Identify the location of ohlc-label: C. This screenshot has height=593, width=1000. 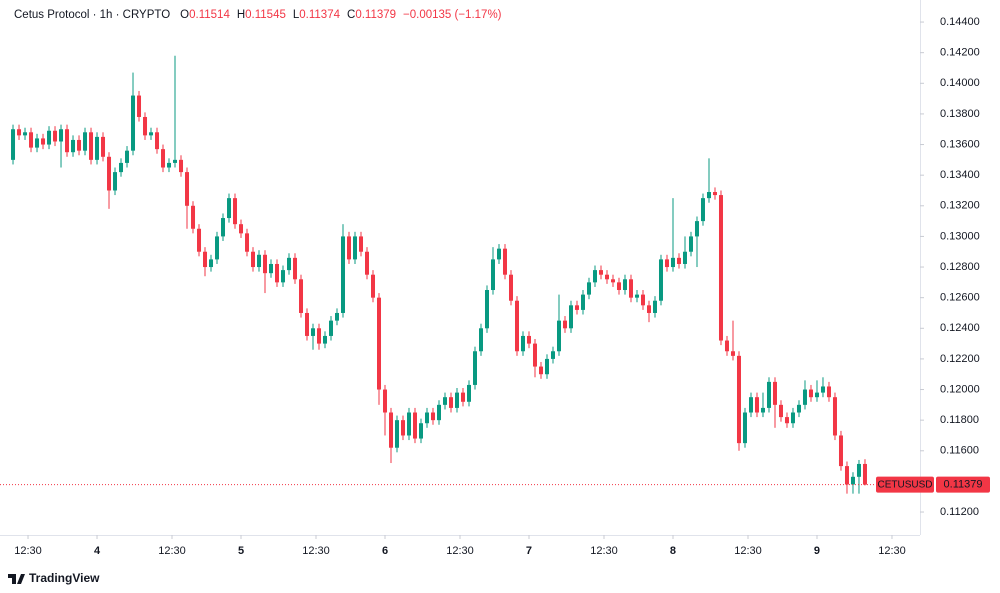
(351, 15).